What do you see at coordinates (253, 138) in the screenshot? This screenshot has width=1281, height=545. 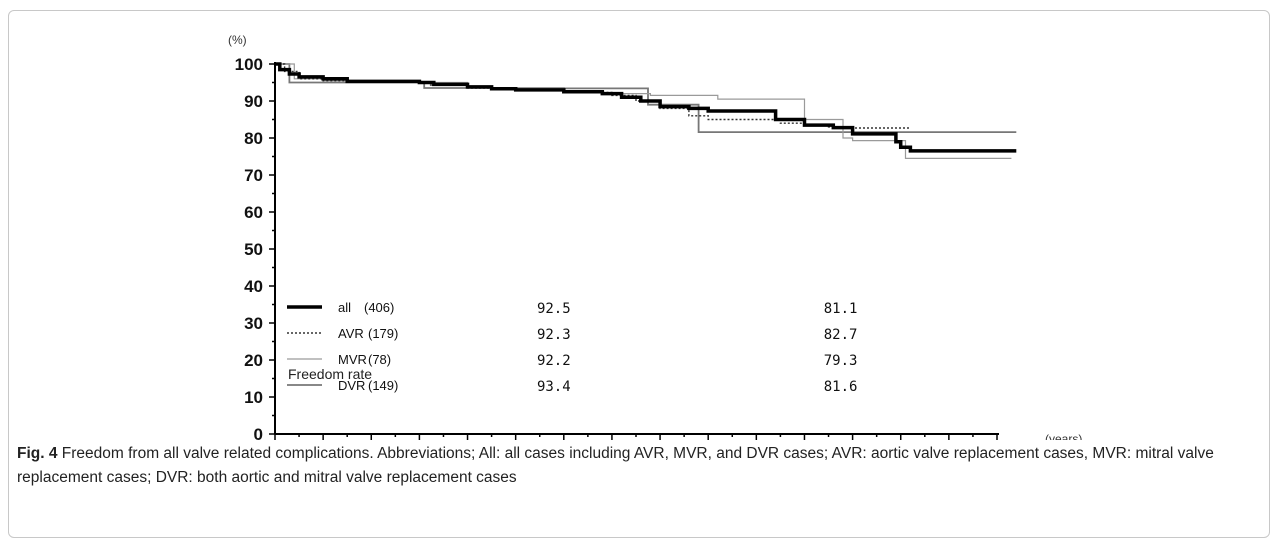 I see `y-tick-label: 80` at bounding box center [253, 138].